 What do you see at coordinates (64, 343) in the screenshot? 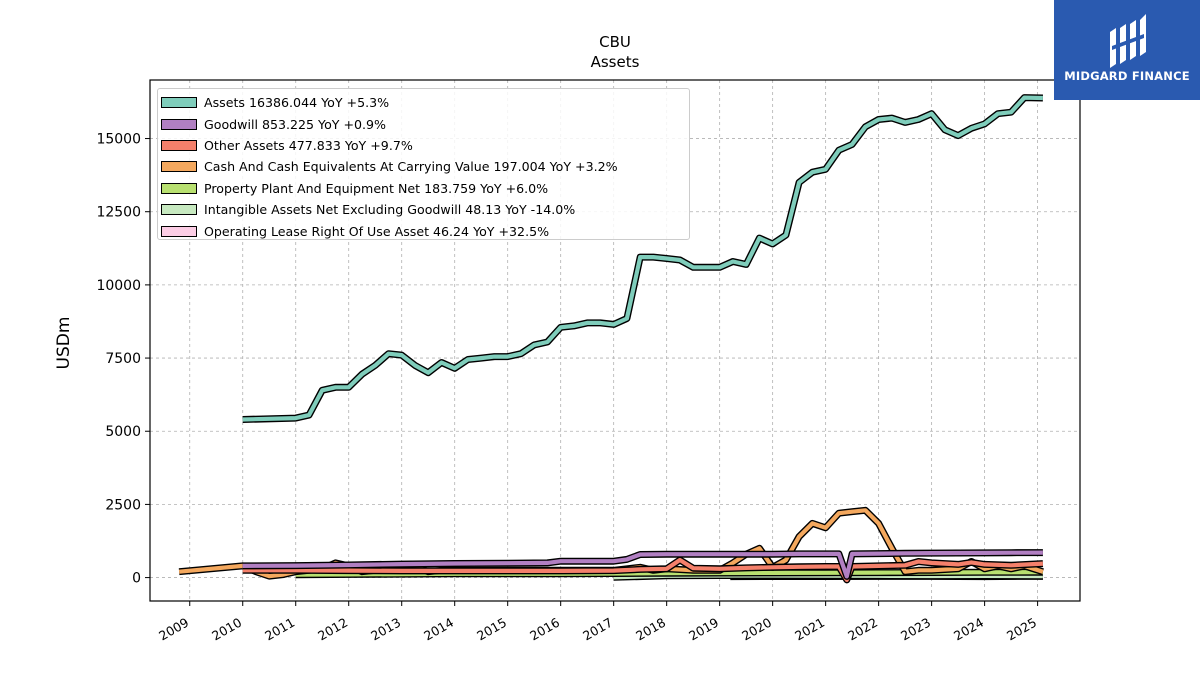
I see `y-axis-label: USDm` at bounding box center [64, 343].